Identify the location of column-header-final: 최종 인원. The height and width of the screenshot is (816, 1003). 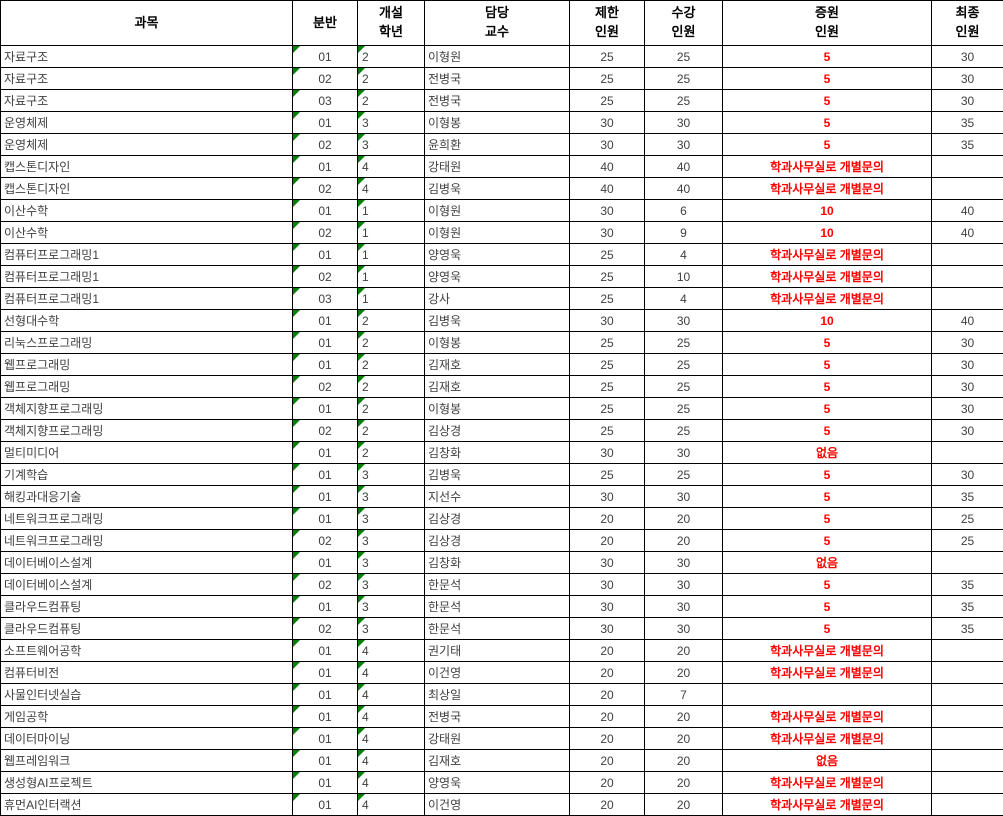
(967, 23).